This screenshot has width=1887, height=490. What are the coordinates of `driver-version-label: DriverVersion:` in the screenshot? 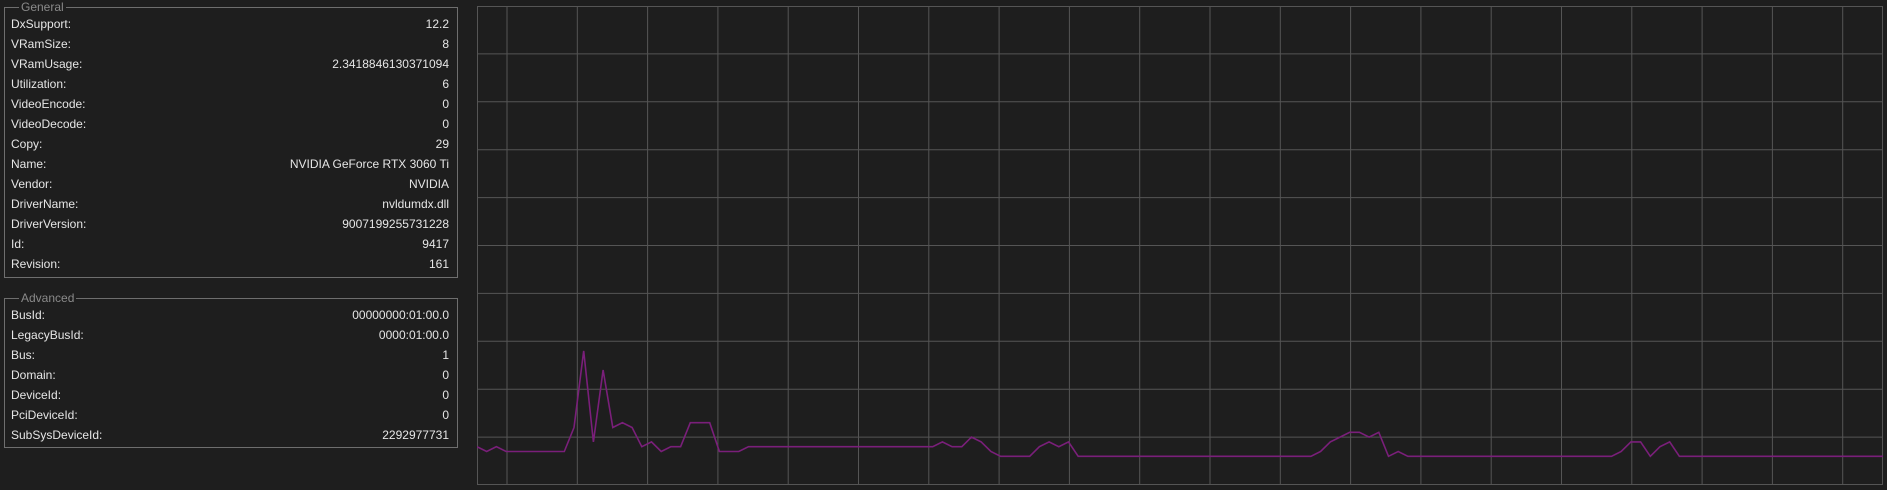 It's located at (49, 224).